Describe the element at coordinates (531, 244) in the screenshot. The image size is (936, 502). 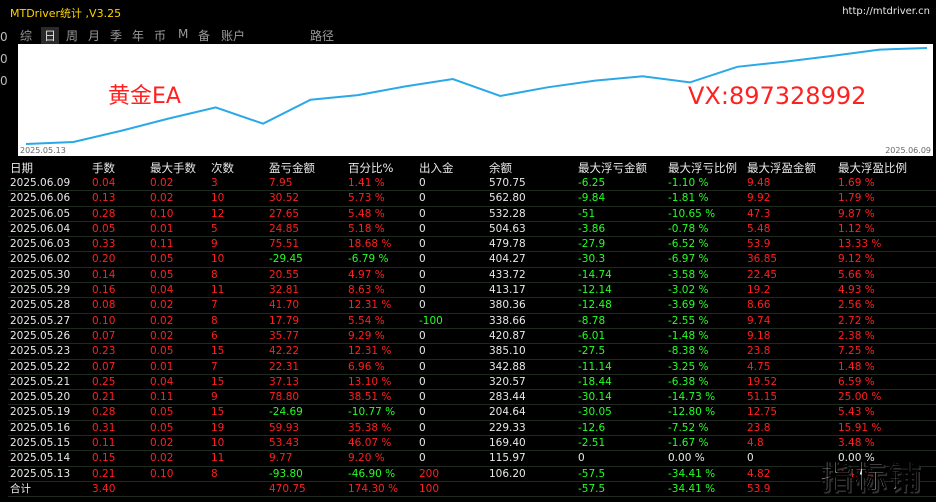
I see `cell-balance: 479.78` at that location.